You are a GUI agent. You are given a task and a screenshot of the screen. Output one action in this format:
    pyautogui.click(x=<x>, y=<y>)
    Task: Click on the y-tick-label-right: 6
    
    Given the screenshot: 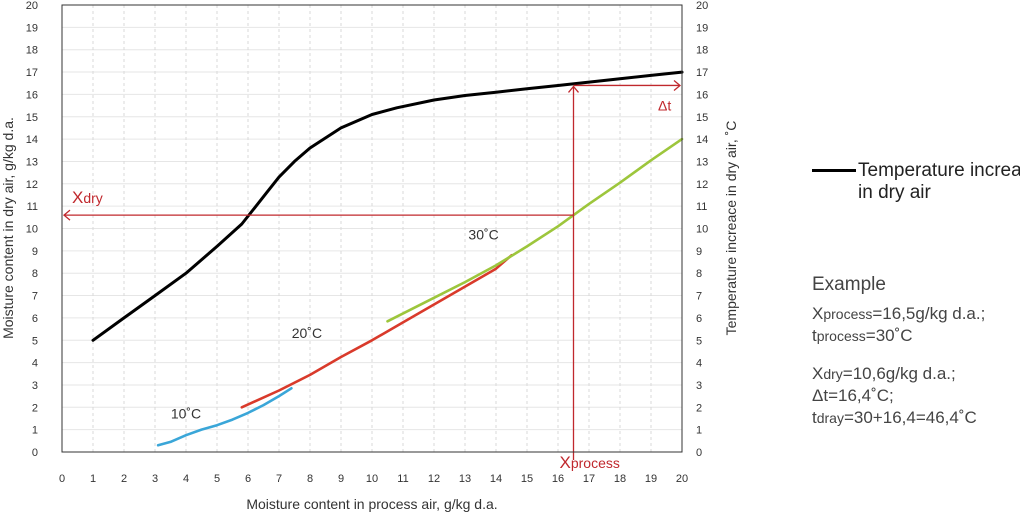 What is the action you would take?
    pyautogui.click(x=699, y=319)
    